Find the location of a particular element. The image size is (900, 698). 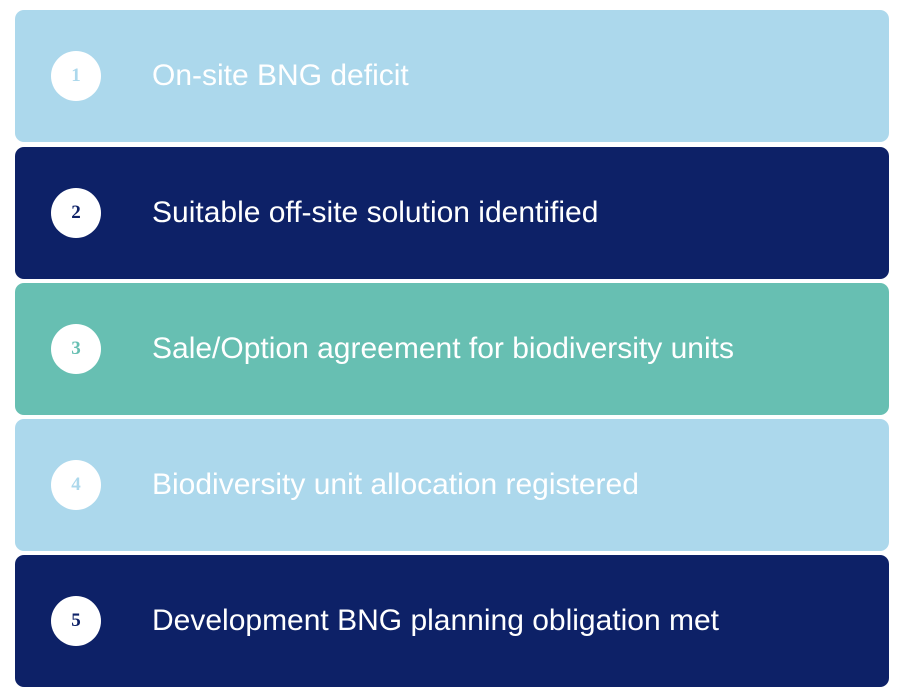

step-number: 1 is located at coordinates (76, 76).